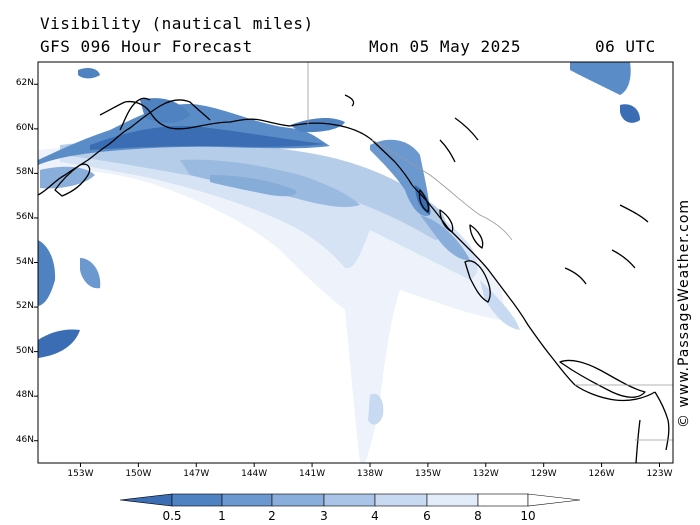 The image size is (700, 525). Describe the element at coordinates (528, 516) in the screenshot. I see `colorbar-label: 10` at that location.